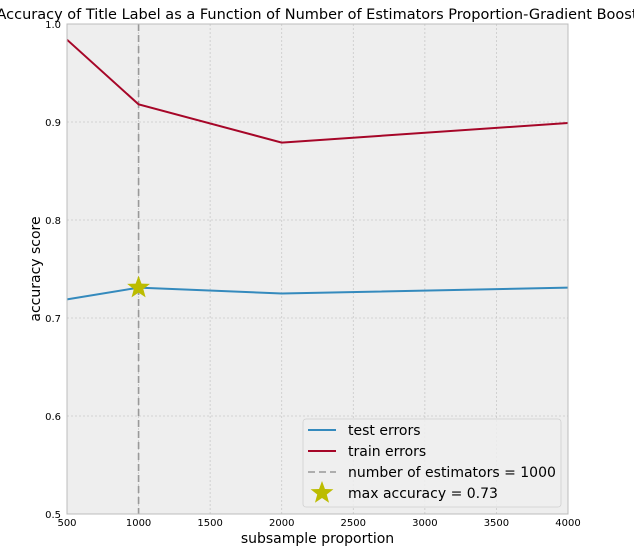 This screenshot has height=552, width=634. What do you see at coordinates (387, 452) in the screenshot?
I see `legend-entry-train-errors-label: train errors` at bounding box center [387, 452].